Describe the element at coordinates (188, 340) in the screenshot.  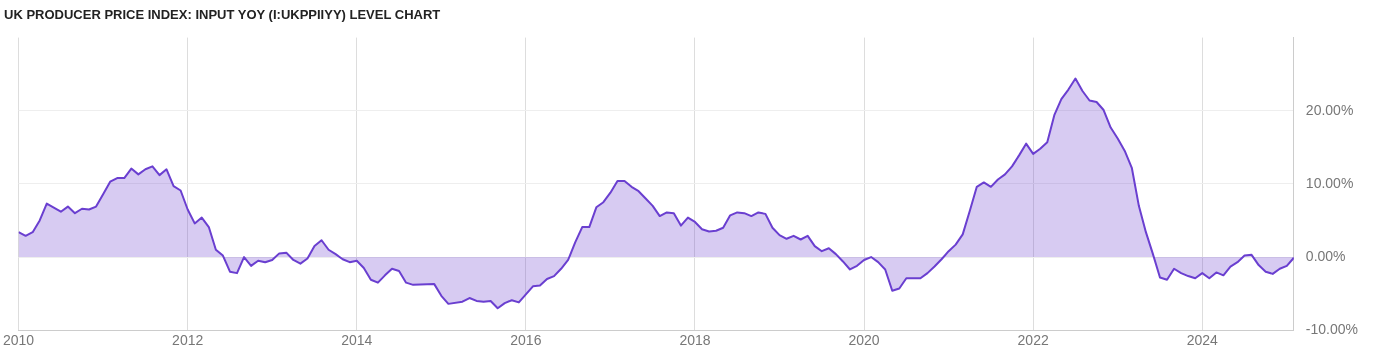
I see `x-tick-label: 2012` at that location.